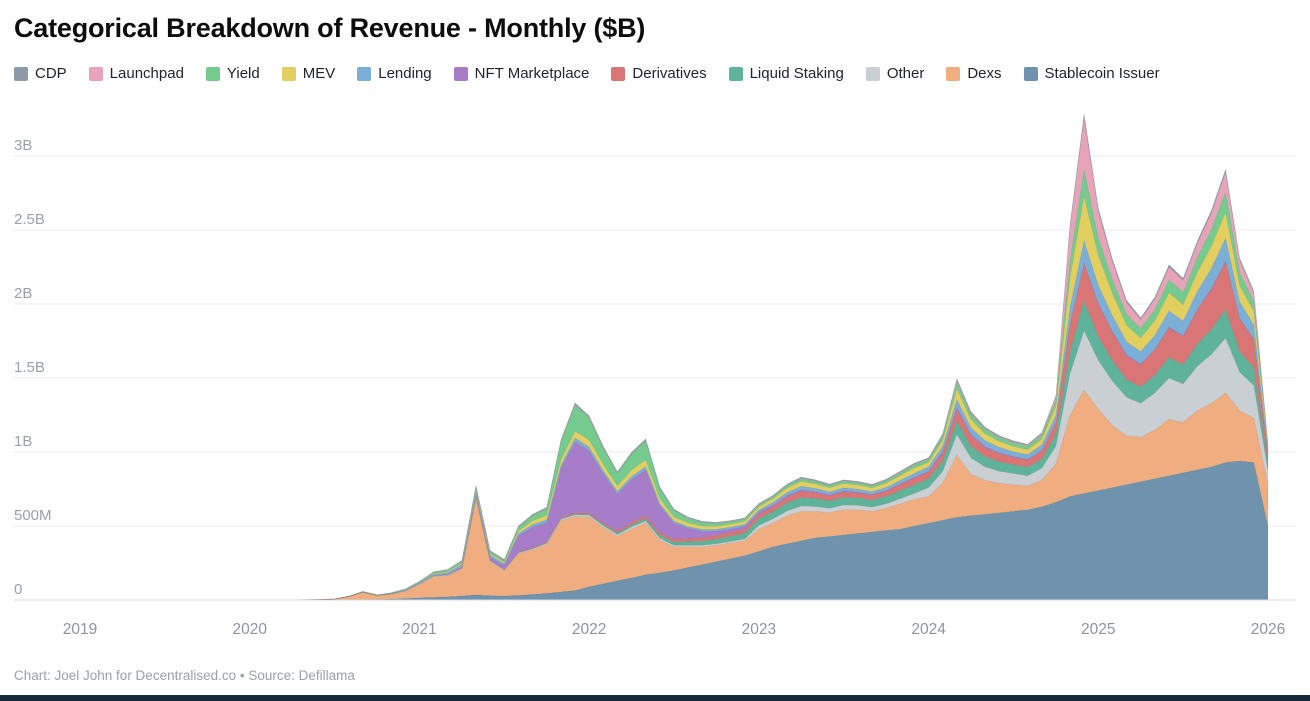 Image resolution: width=1310 pixels, height=701 pixels. I want to click on legend-label: Launchpad, so click(146, 73).